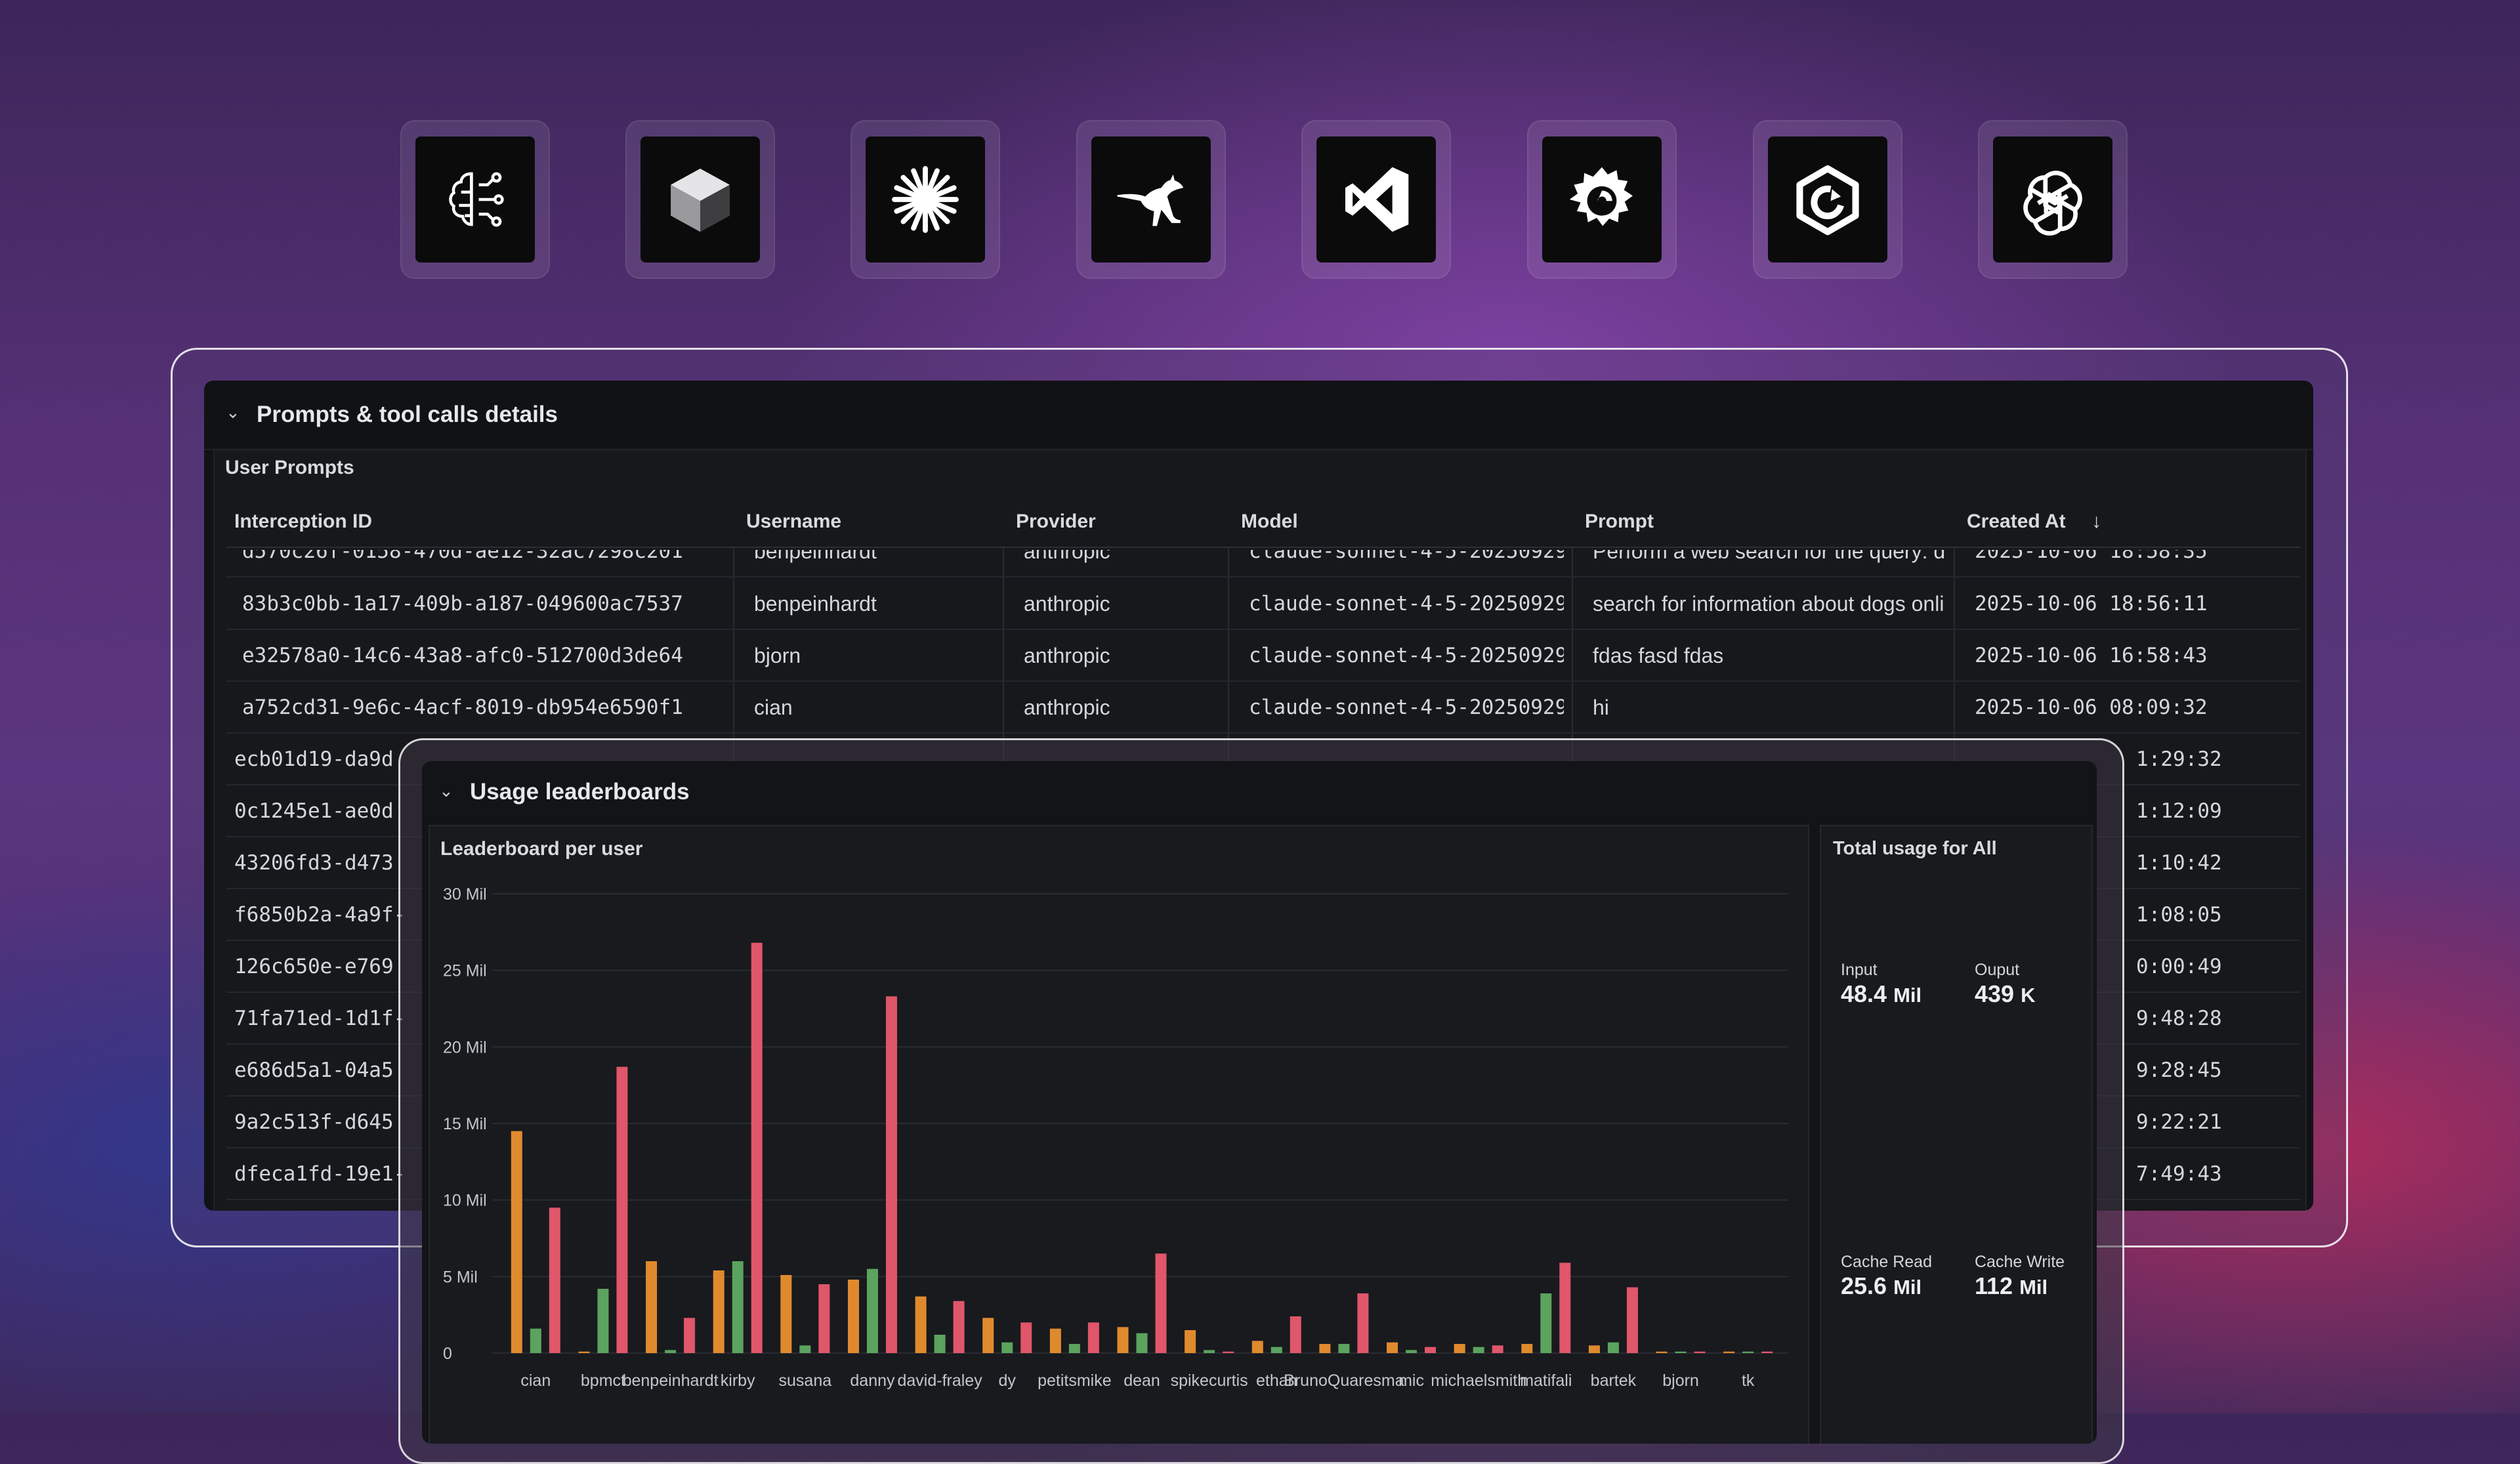 The height and width of the screenshot is (1464, 2520). What do you see at coordinates (794, 521) in the screenshot?
I see `column-header: Username` at bounding box center [794, 521].